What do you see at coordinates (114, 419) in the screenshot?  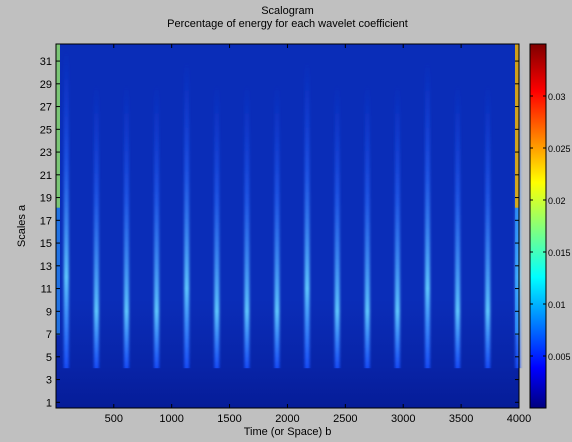 I see `x-tick-label: 500` at bounding box center [114, 419].